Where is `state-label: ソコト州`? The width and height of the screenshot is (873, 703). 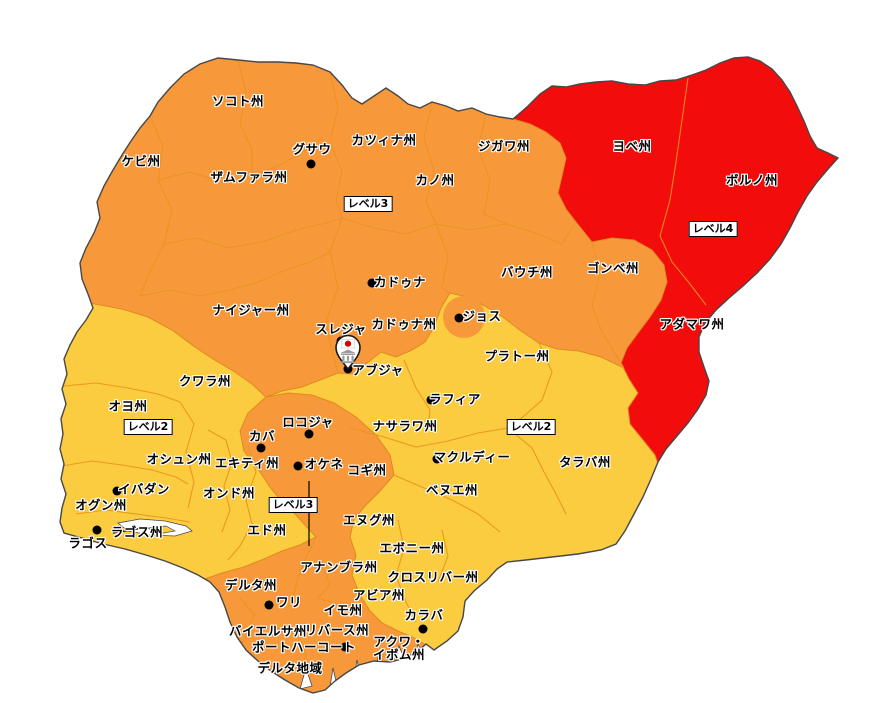
state-label: ソコト州 is located at coordinates (238, 101).